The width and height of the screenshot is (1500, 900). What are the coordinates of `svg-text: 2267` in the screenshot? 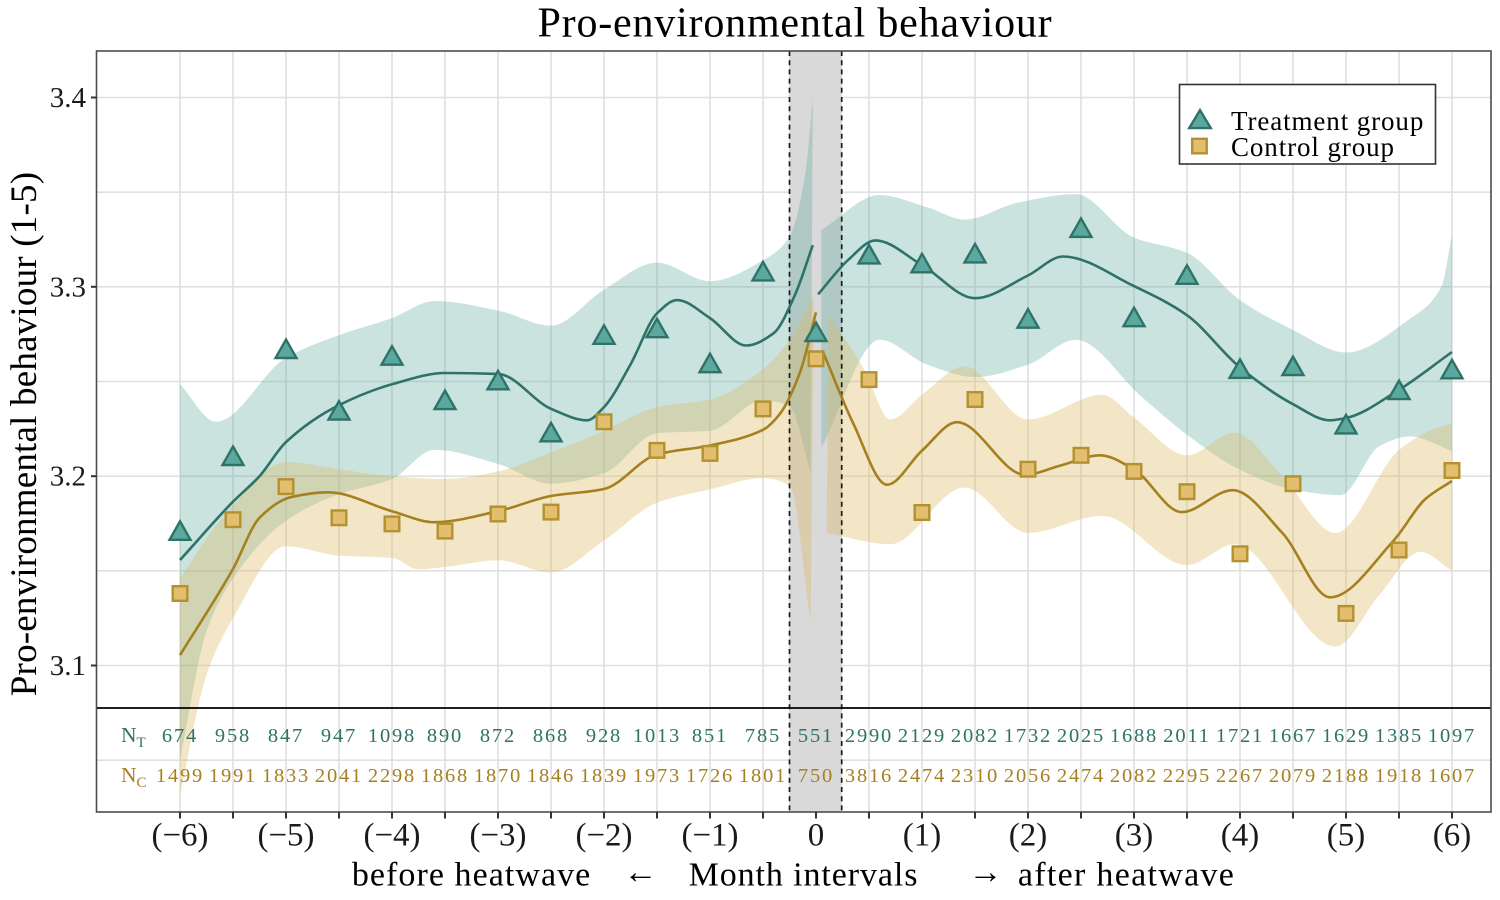 It's located at (1240, 776).